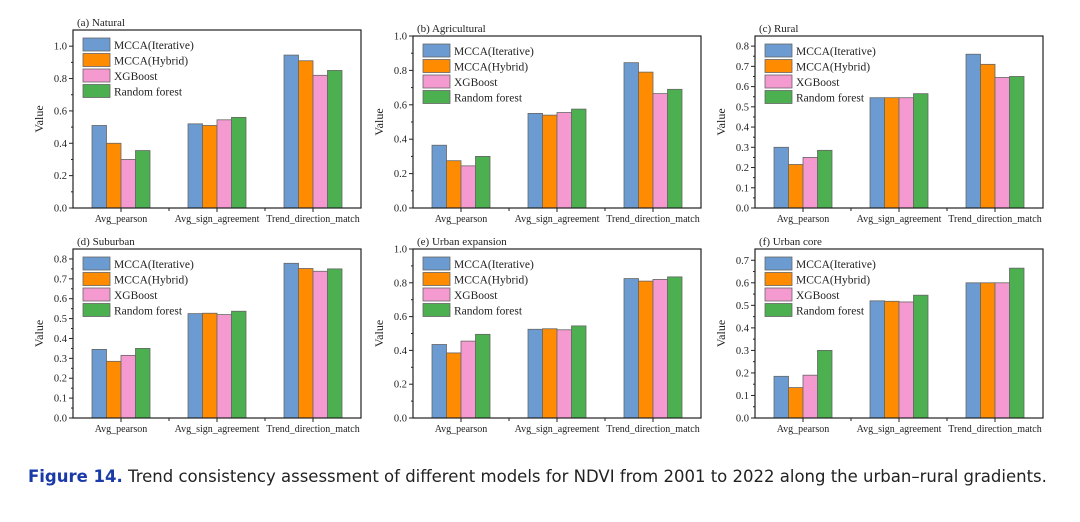 The width and height of the screenshot is (1080, 522). What do you see at coordinates (742, 67) in the screenshot?
I see `y-tick-label: 0.7` at bounding box center [742, 67].